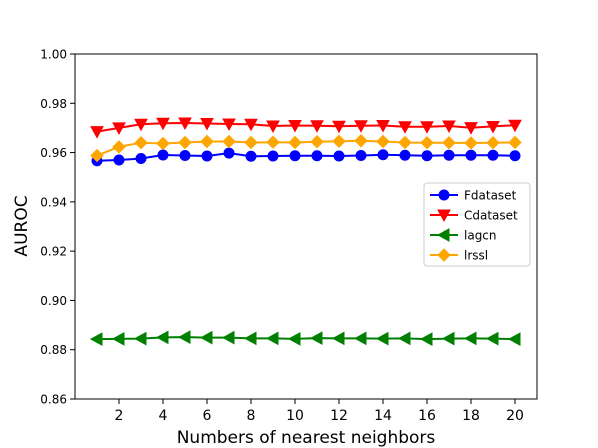  I want to click on legend-item: lagcn, so click(463, 235).